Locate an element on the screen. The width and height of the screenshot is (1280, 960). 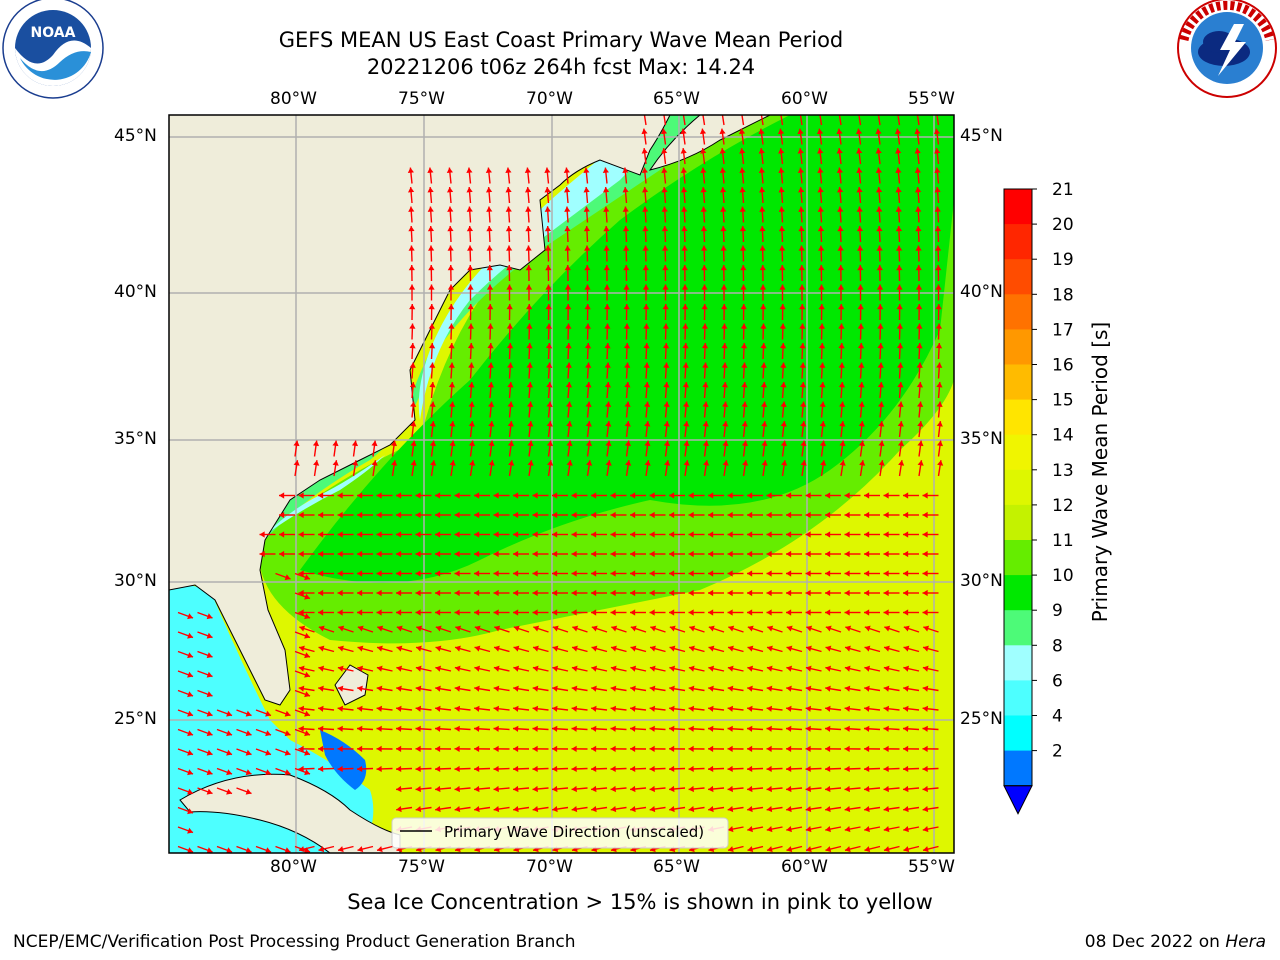
legend-box is located at coordinates (560, 833).